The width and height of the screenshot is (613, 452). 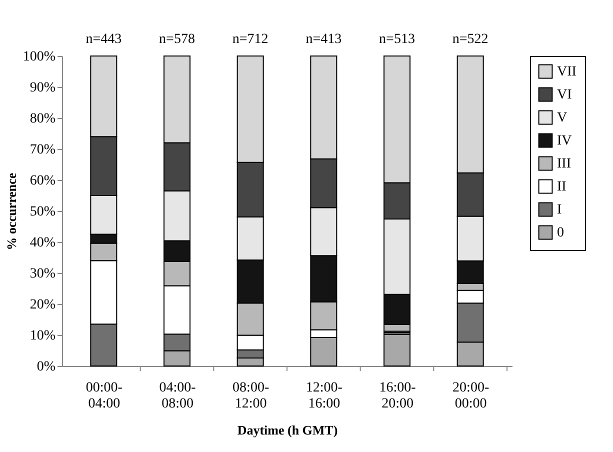 What do you see at coordinates (43, 181) in the screenshot?
I see `y-tick-label: 60%` at bounding box center [43, 181].